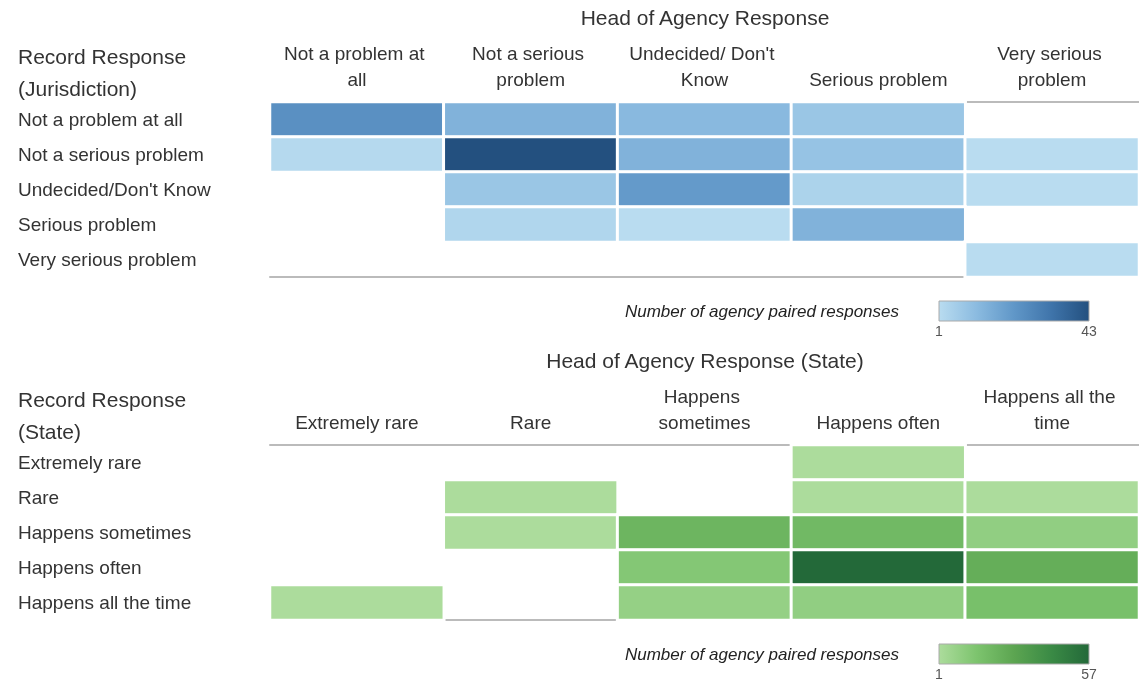 The image size is (1139, 686). Describe the element at coordinates (878, 79) in the screenshot. I see `x-tick-label: Serious problem` at that location.